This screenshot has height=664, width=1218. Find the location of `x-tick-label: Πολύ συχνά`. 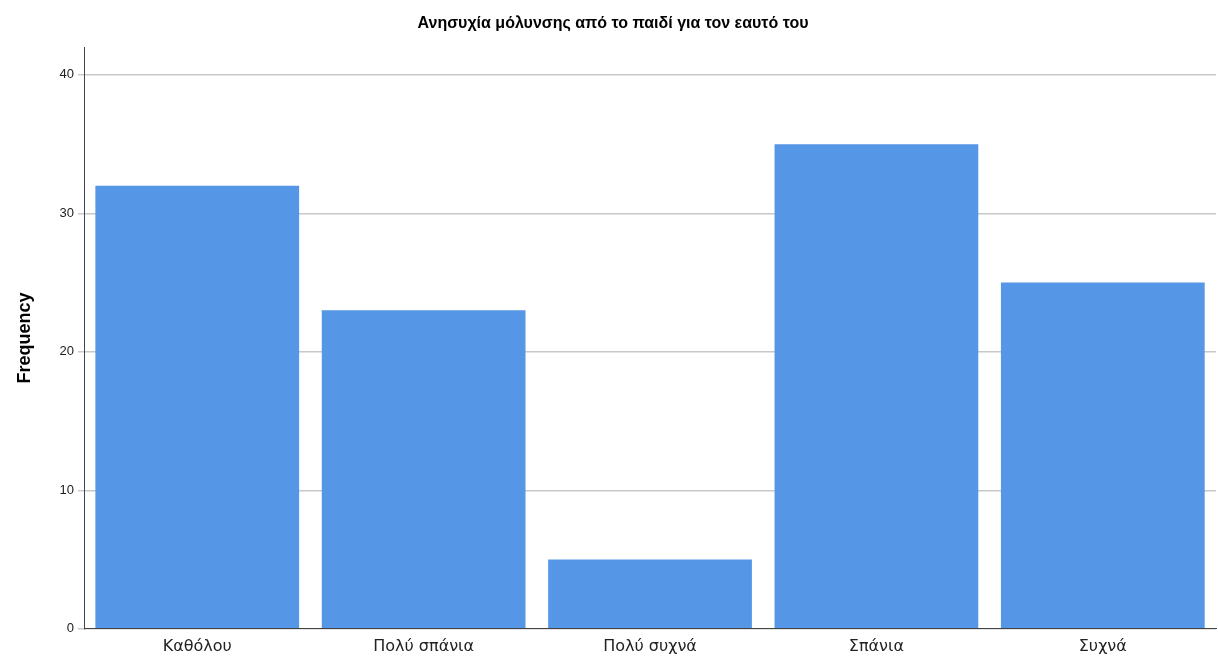

x-tick-label: Πολύ συχνά is located at coordinates (650, 645).